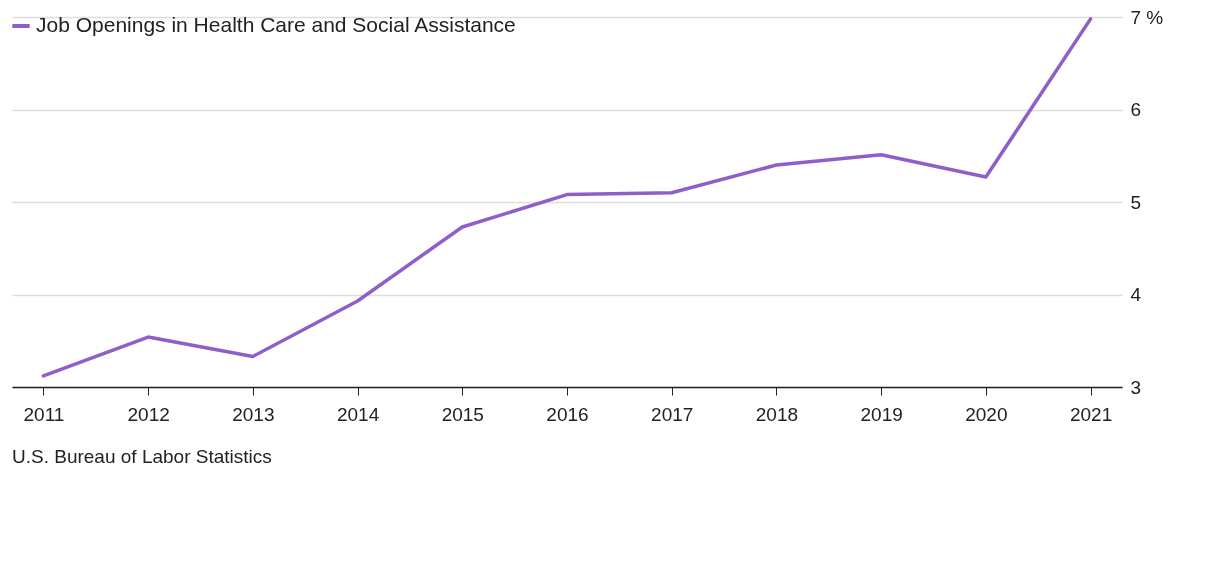 The image size is (1210, 569). What do you see at coordinates (253, 414) in the screenshot?
I see `x-tick-label: 2013` at bounding box center [253, 414].